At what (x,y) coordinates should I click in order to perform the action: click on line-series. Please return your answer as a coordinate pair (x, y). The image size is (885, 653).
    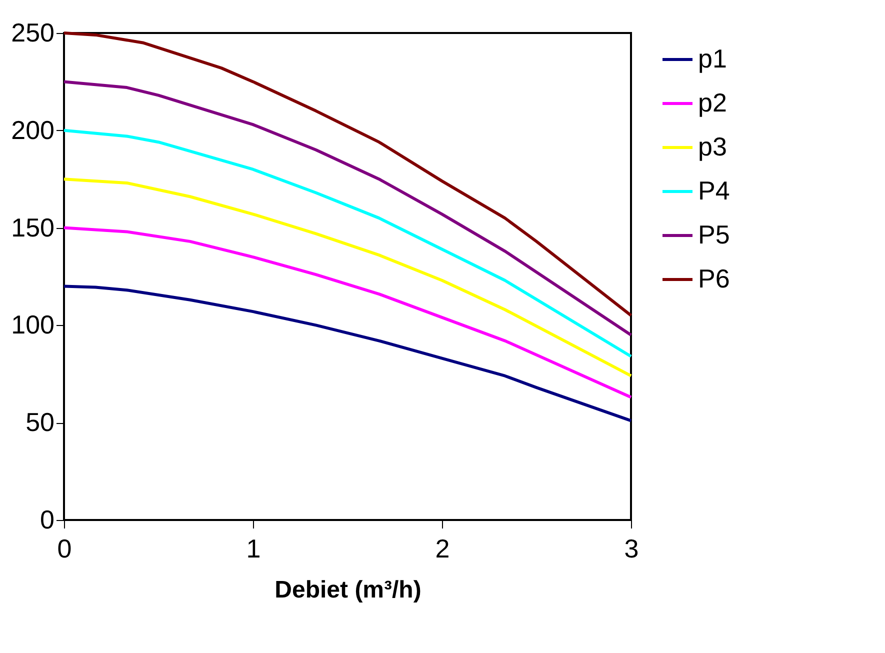
    Looking at the image, I should click on (347, 353).